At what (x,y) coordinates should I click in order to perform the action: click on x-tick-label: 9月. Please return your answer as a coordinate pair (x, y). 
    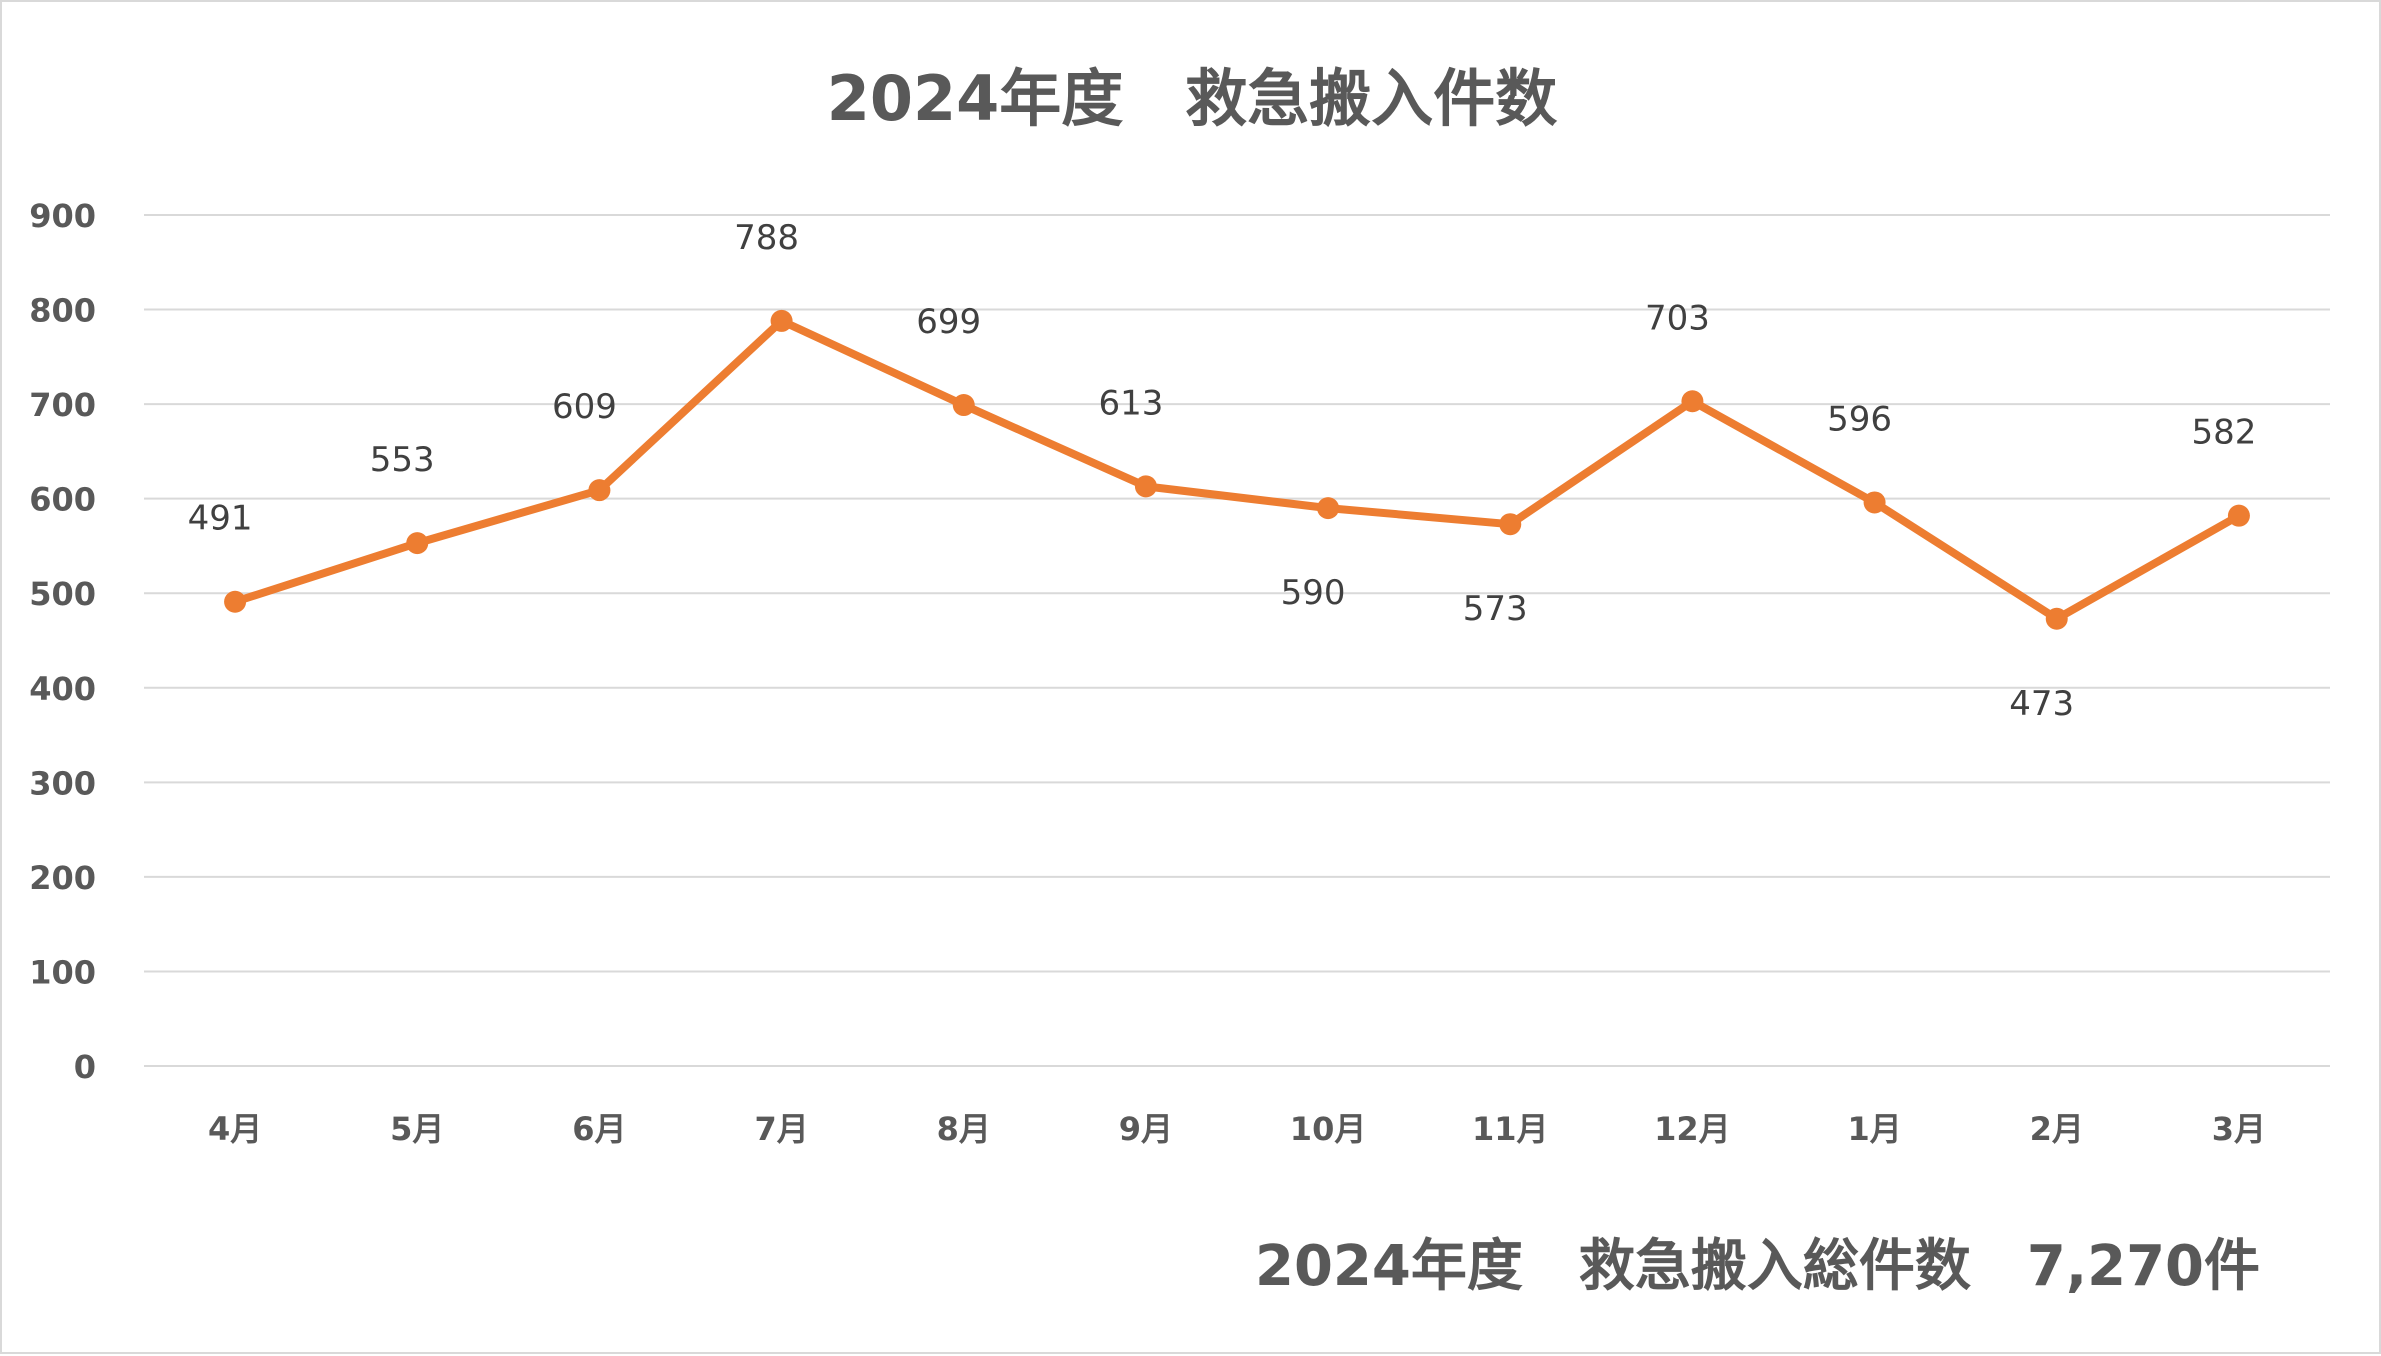
    Looking at the image, I should click on (1146, 1129).